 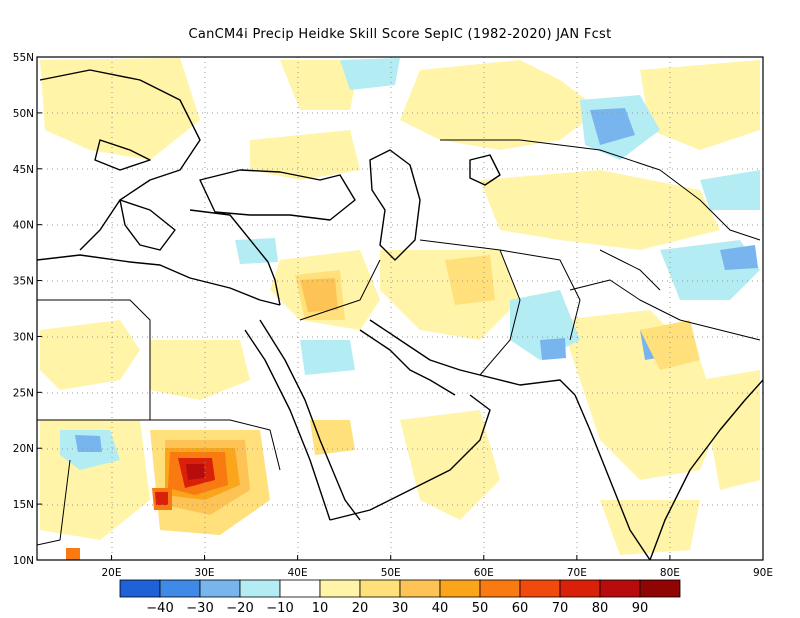 What do you see at coordinates (23, 282) in the screenshot?
I see `lat-tick-label: 35N` at bounding box center [23, 282].